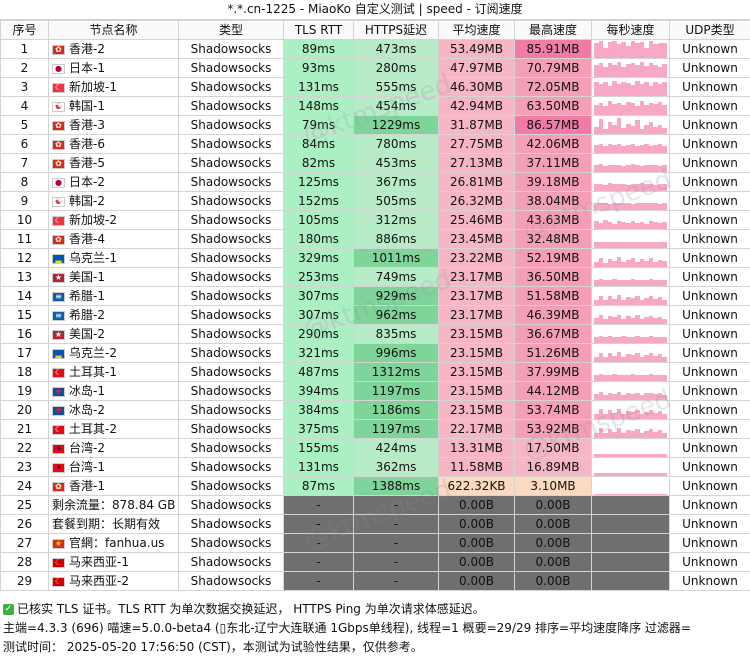  Describe the element at coordinates (93, 220) in the screenshot. I see `node-name: 新加坡-2` at that location.